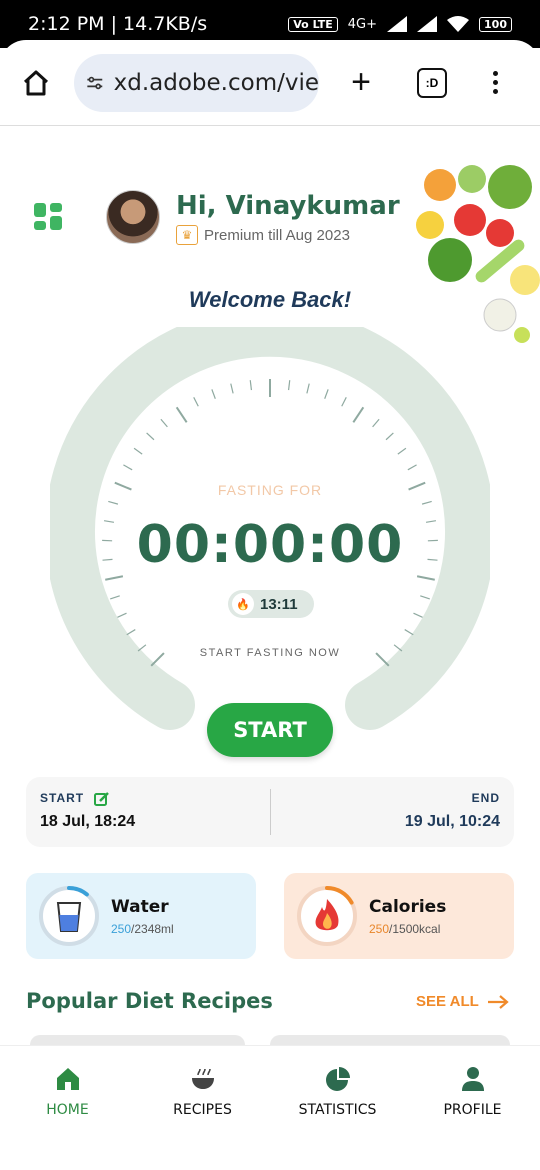  Describe the element at coordinates (486, 798) in the screenshot. I see `end-time-label: END` at that location.